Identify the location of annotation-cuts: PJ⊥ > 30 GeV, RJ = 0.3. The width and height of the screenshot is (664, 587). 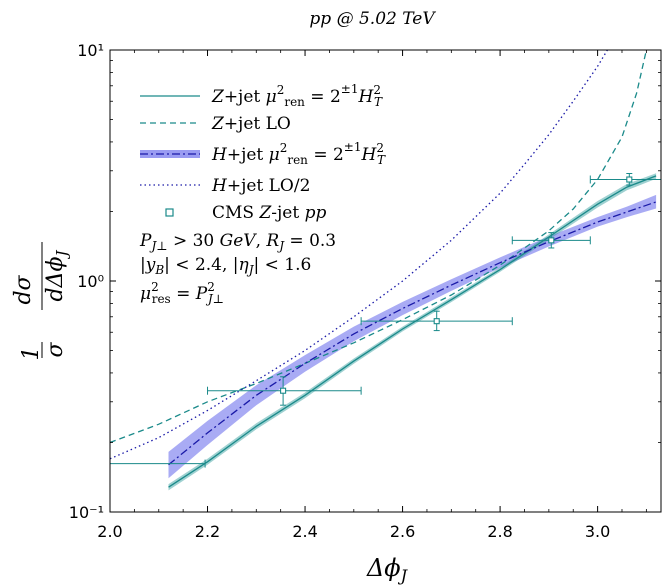
(237, 242).